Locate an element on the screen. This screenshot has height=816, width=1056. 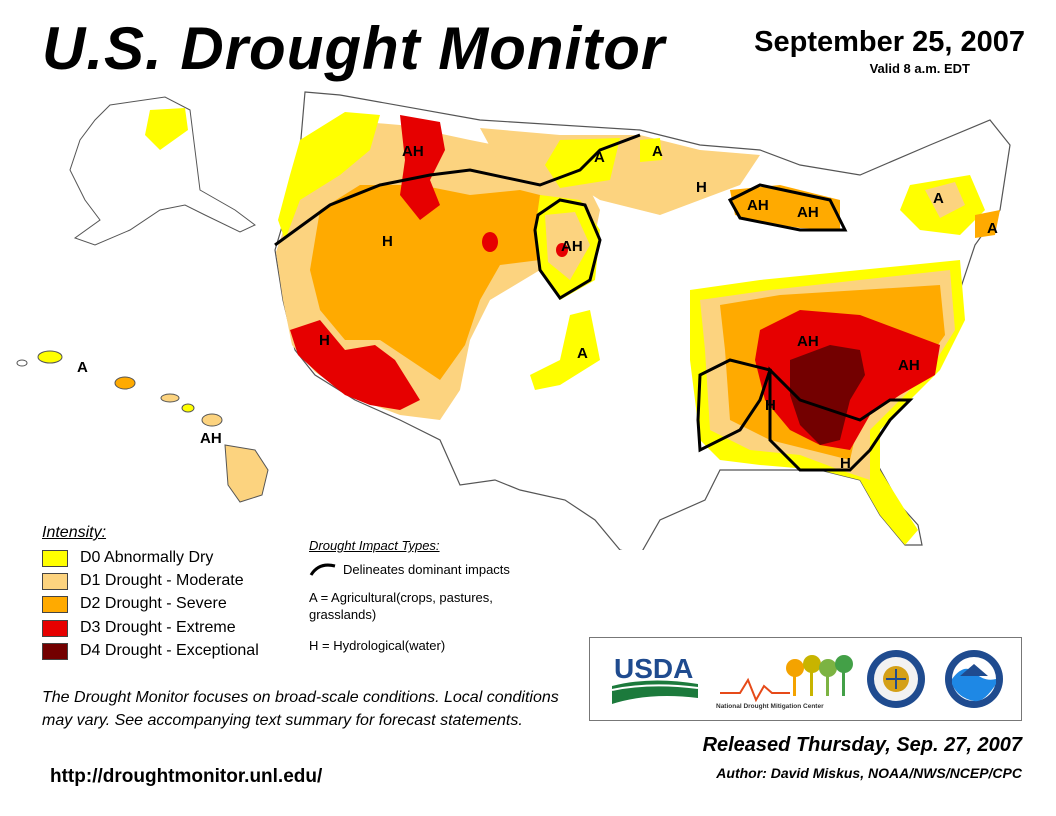
noaa-logo is located at coordinates (974, 679).